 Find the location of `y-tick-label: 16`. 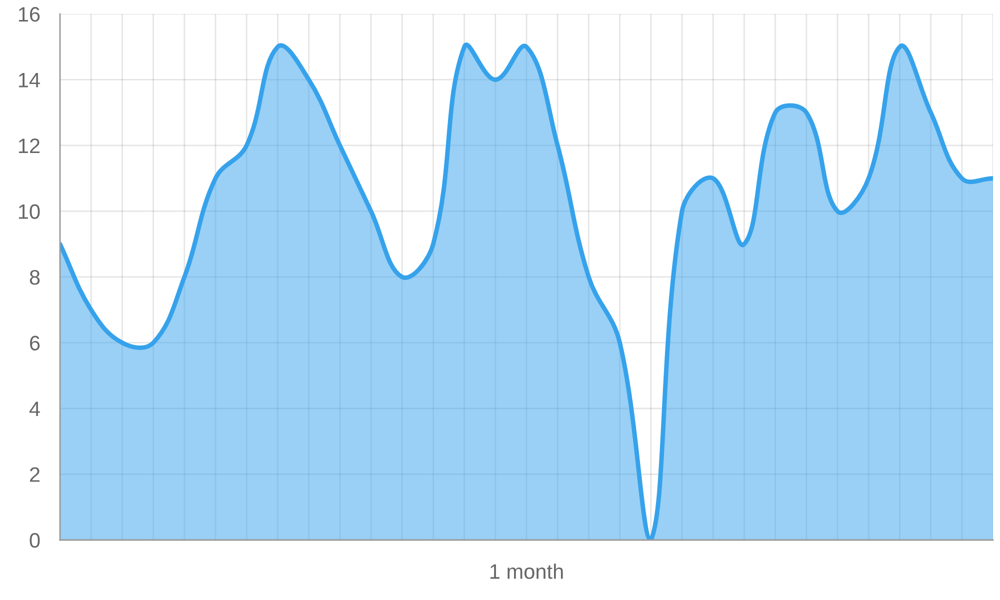

y-tick-label: 16 is located at coordinates (29, 14).